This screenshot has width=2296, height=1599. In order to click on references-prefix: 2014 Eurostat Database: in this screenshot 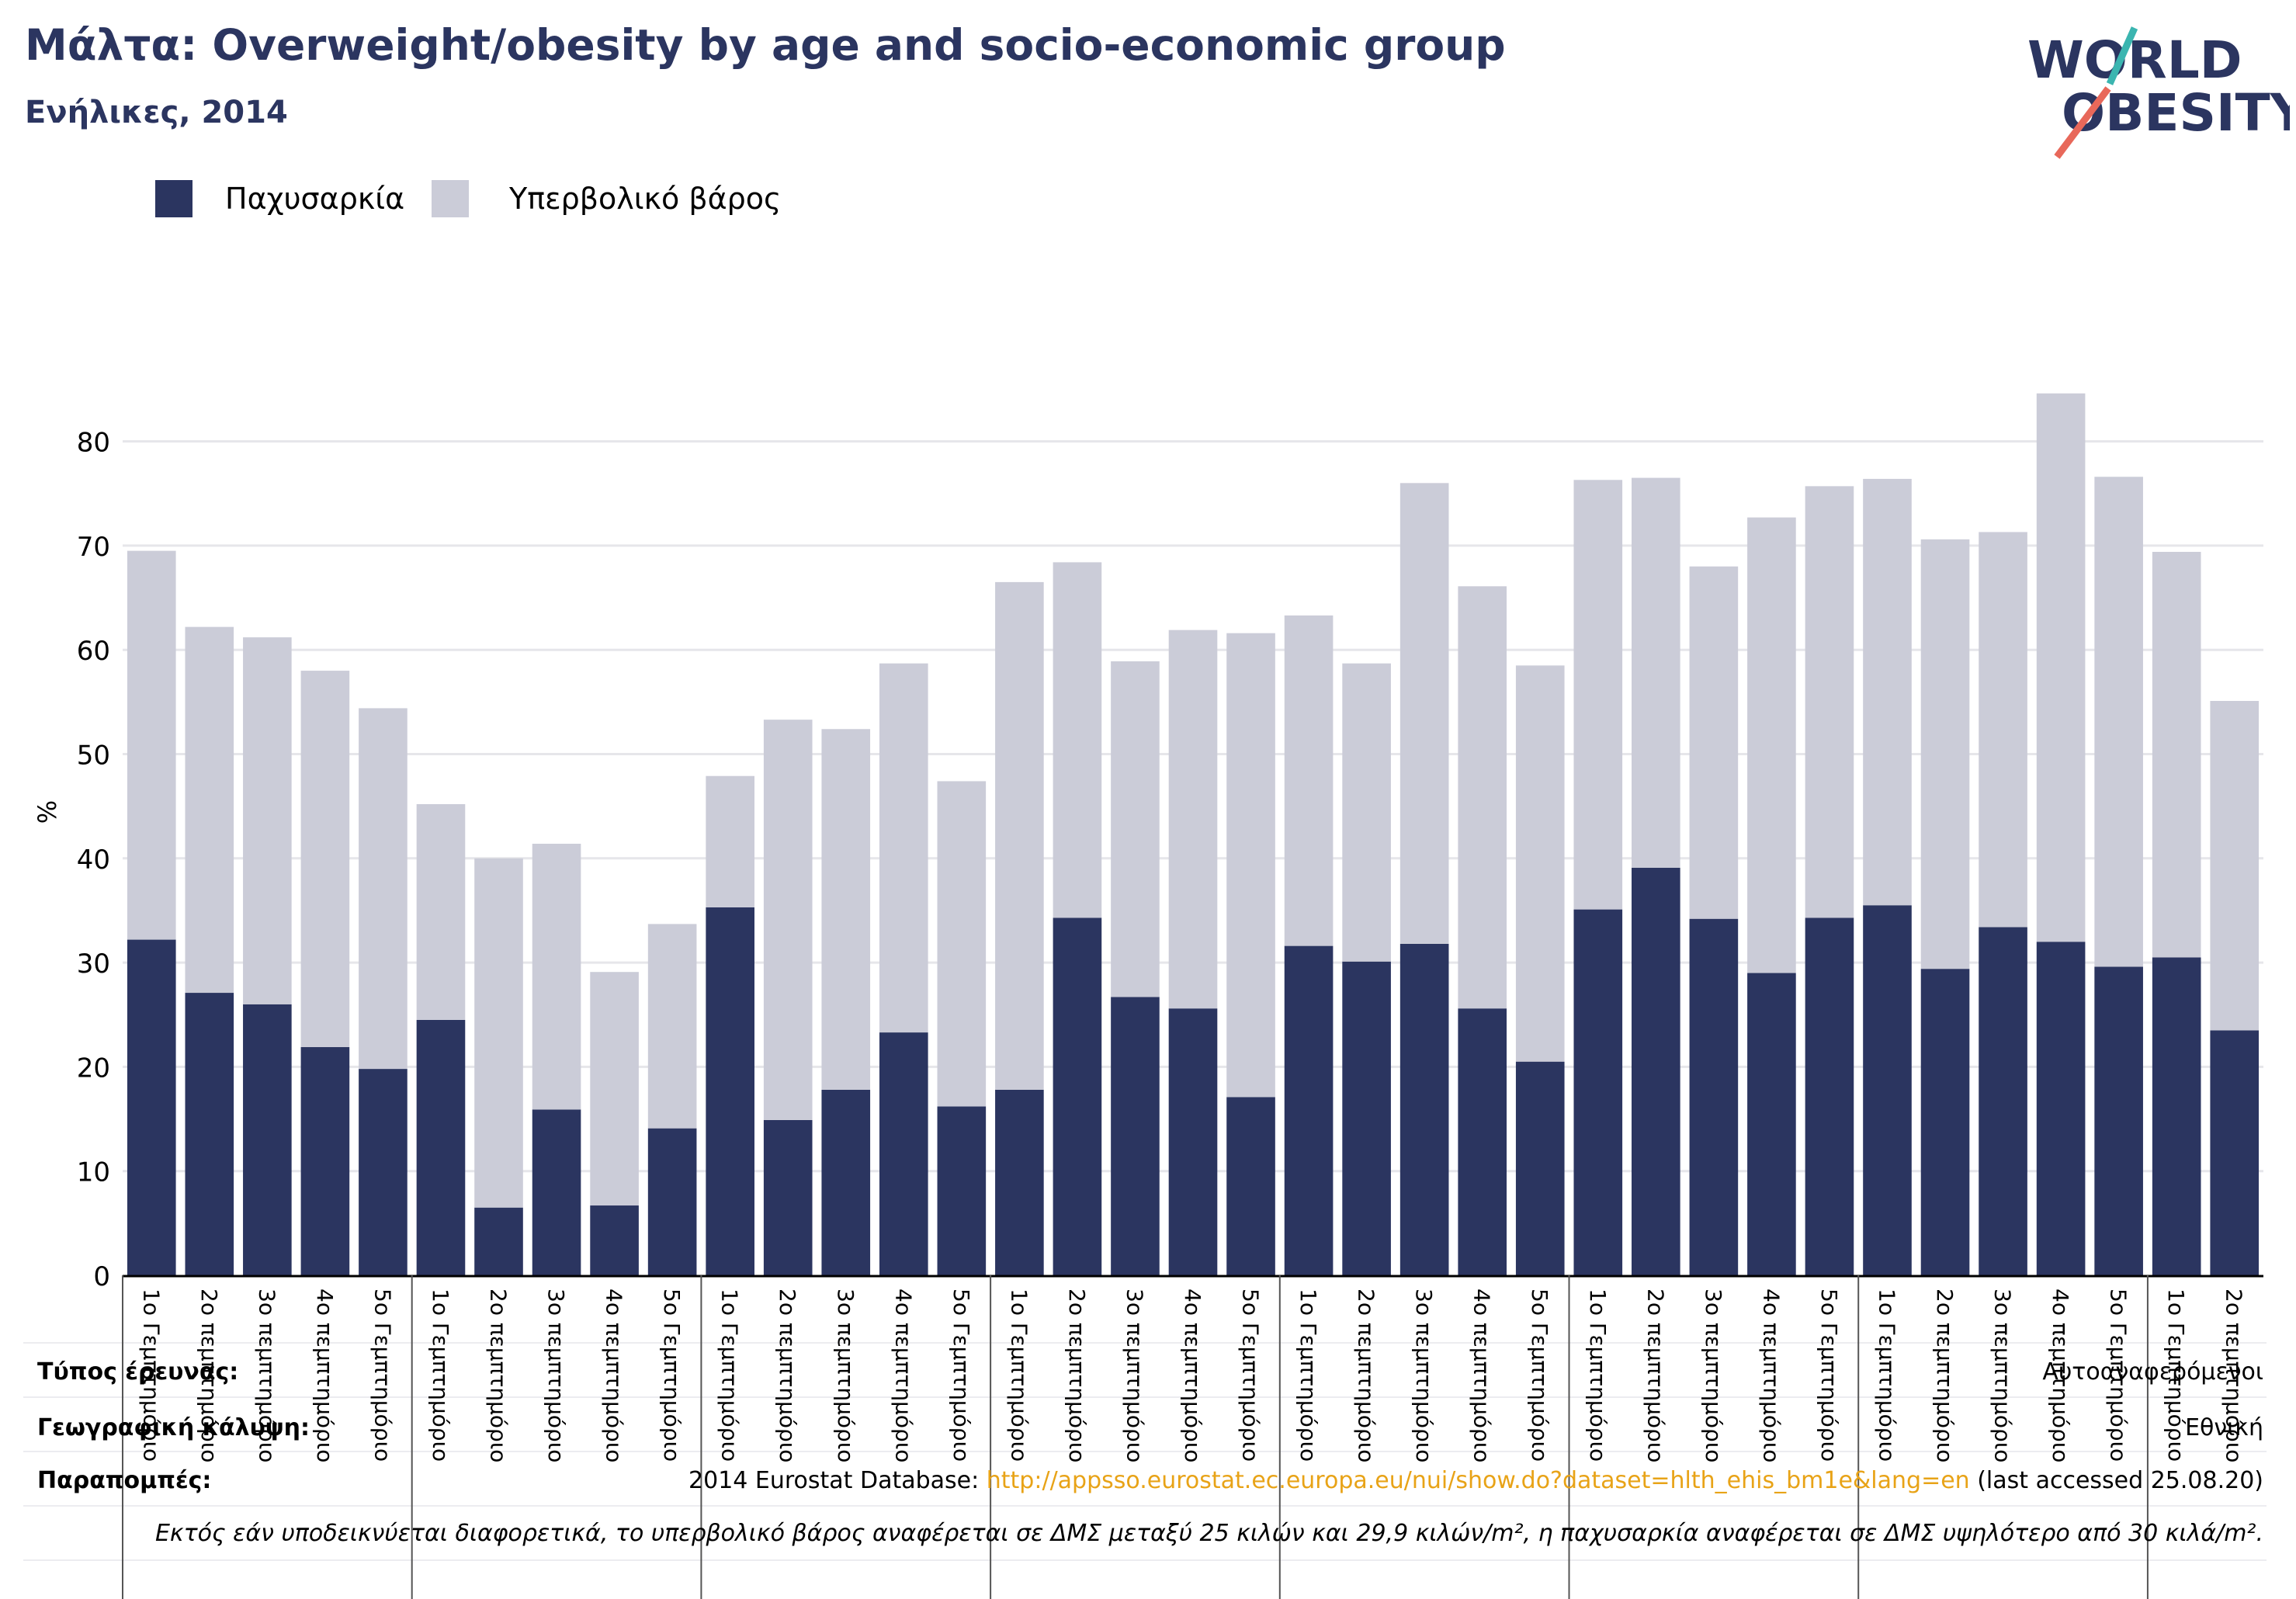, I will do `click(837, 1480)`.